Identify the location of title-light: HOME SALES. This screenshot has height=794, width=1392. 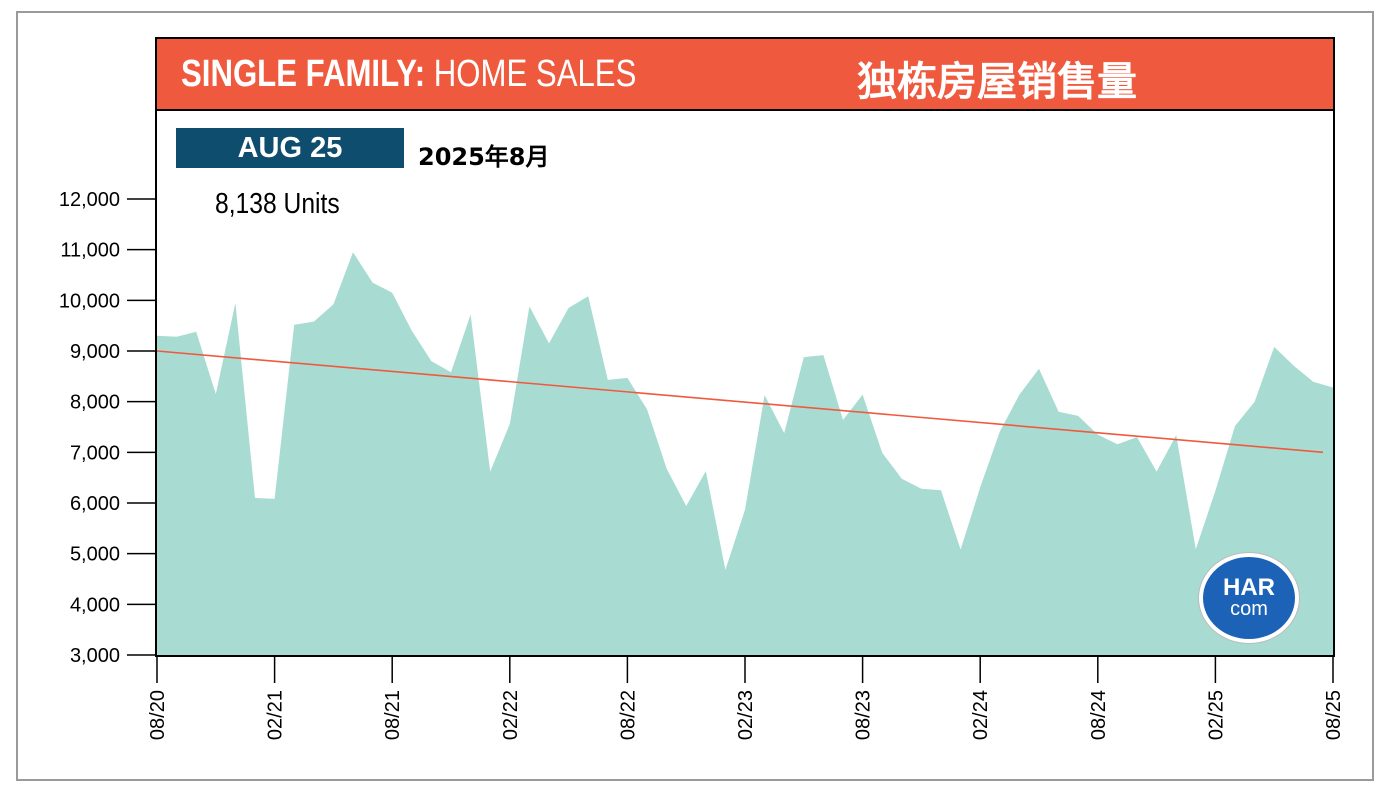
(535, 73).